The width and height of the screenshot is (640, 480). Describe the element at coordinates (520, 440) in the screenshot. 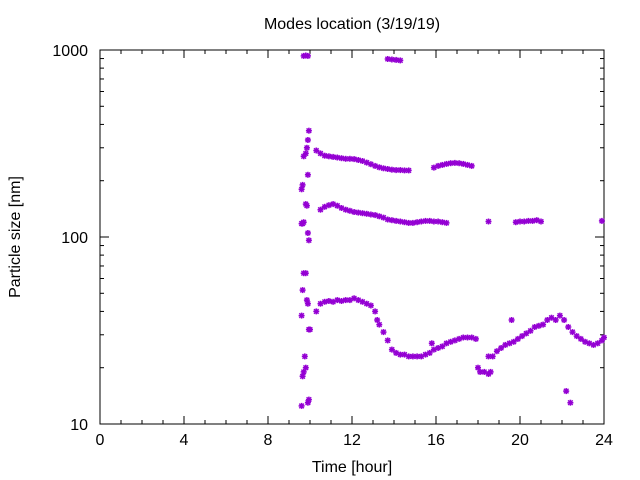

I see `x-tick-label-5: 20` at that location.